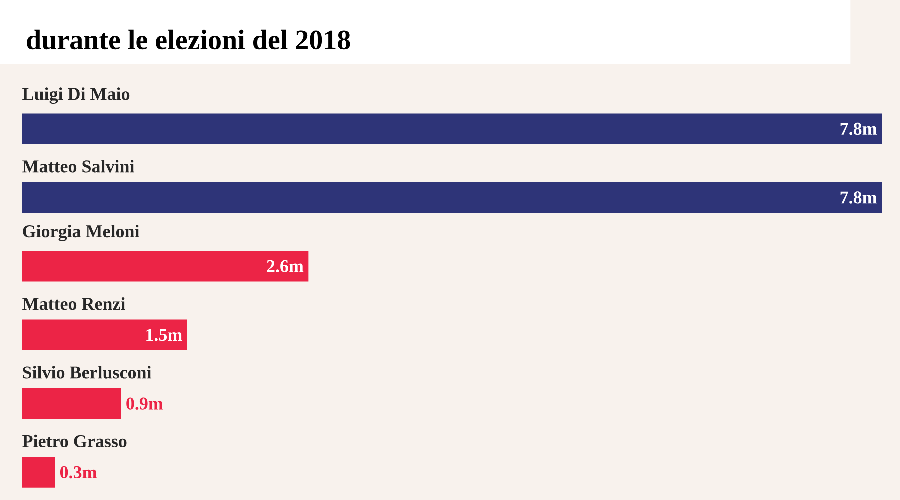  What do you see at coordinates (145, 404) in the screenshot?
I see `data-label: 0.9m` at bounding box center [145, 404].